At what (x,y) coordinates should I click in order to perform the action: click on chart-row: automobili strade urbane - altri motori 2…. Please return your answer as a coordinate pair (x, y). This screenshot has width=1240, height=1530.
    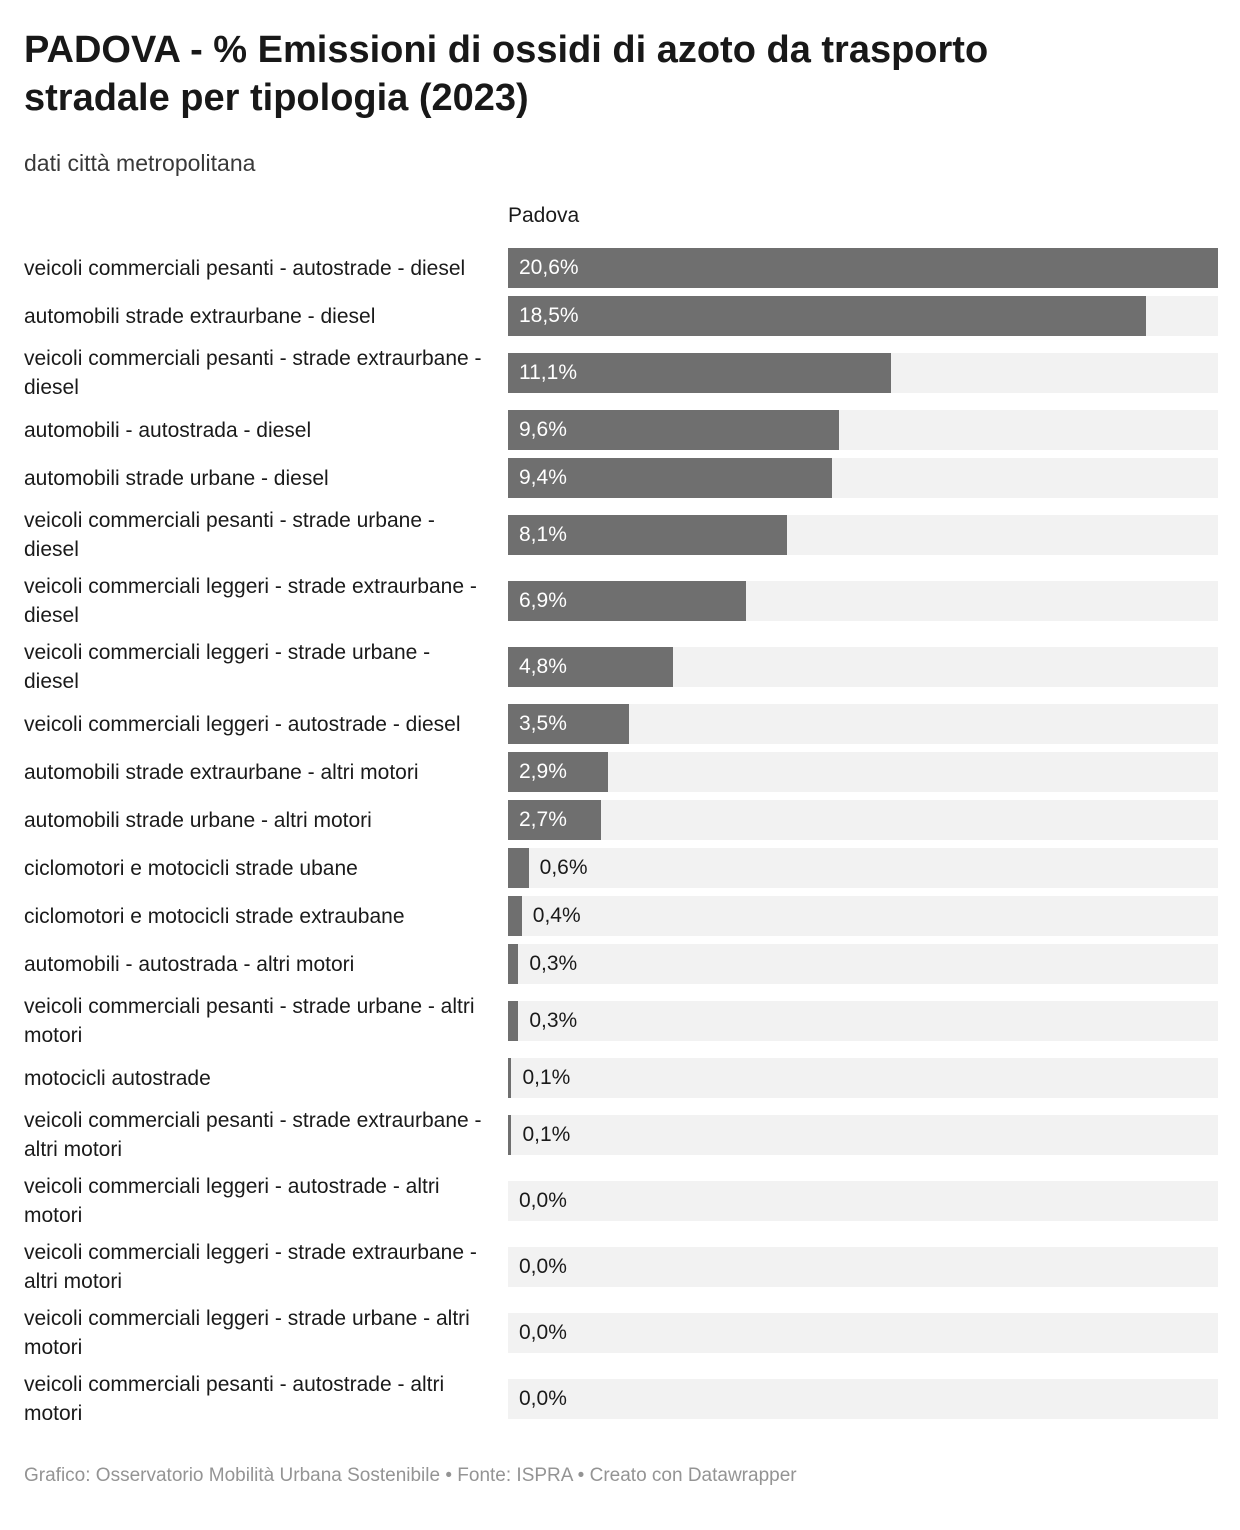
    Looking at the image, I should click on (621, 820).